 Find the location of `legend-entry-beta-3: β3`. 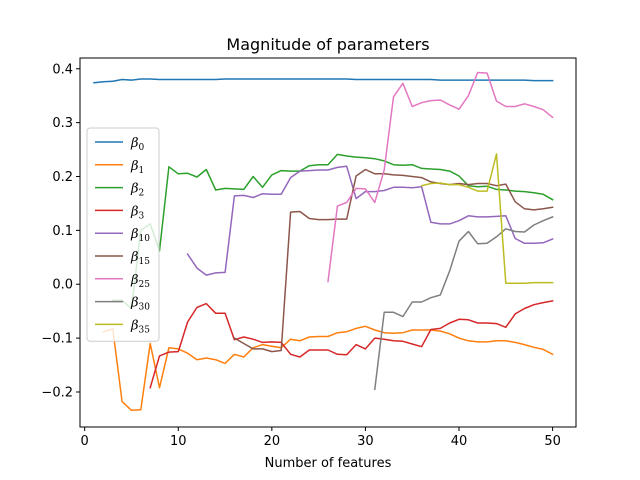

legend-entry-beta-3: β3 is located at coordinates (137, 212).